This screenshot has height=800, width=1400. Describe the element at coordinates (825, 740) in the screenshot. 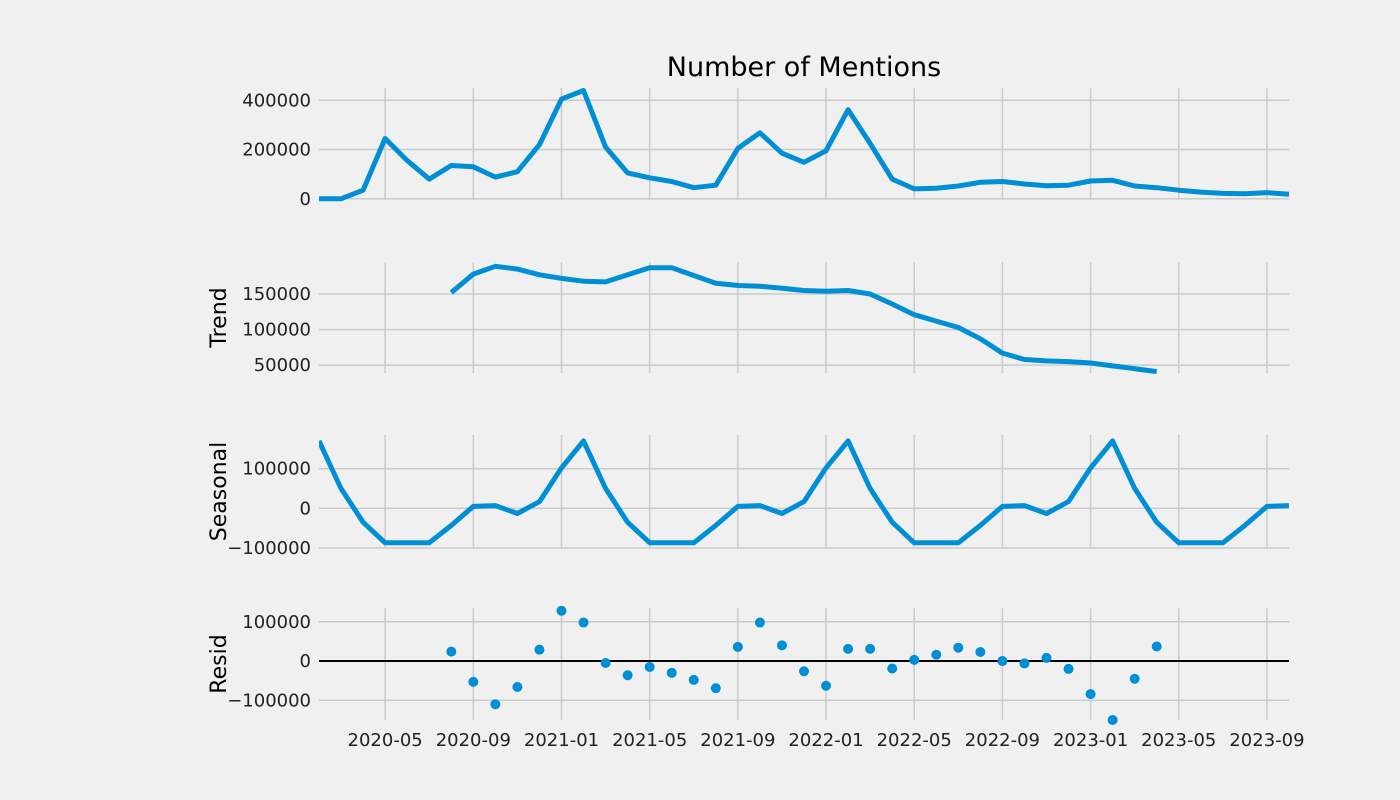

I see `x-tick-label: 2022-01` at that location.